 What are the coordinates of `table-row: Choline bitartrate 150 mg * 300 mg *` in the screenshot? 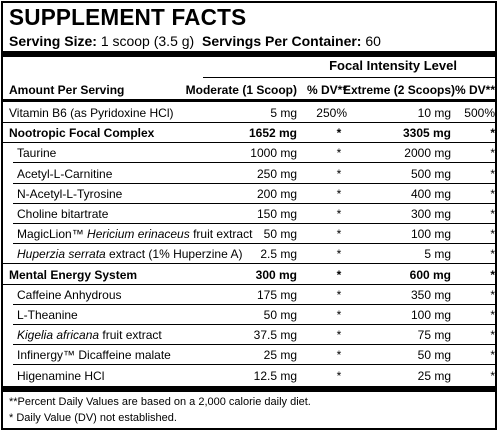 It's located at (249, 214).